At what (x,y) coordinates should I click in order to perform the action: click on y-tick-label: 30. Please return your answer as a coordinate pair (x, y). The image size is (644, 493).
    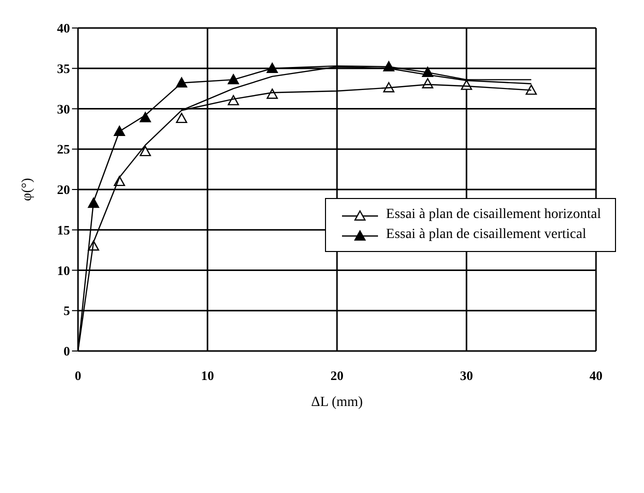
    Looking at the image, I should click on (63, 108).